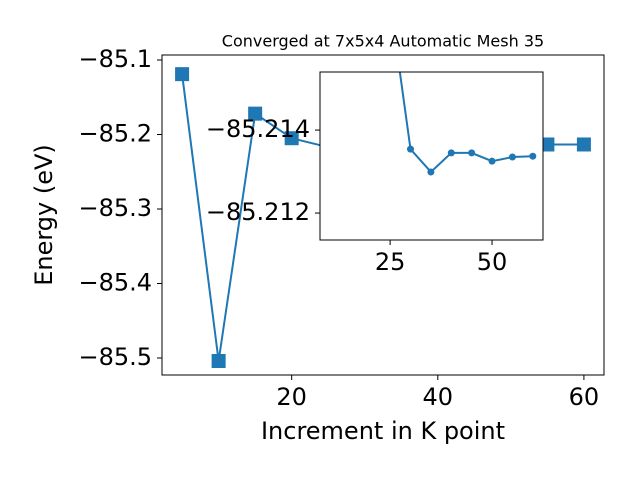 Image resolution: width=640 pixels, height=480 pixels. What do you see at coordinates (438, 397) in the screenshot?
I see `x-tick-label: 40` at bounding box center [438, 397].